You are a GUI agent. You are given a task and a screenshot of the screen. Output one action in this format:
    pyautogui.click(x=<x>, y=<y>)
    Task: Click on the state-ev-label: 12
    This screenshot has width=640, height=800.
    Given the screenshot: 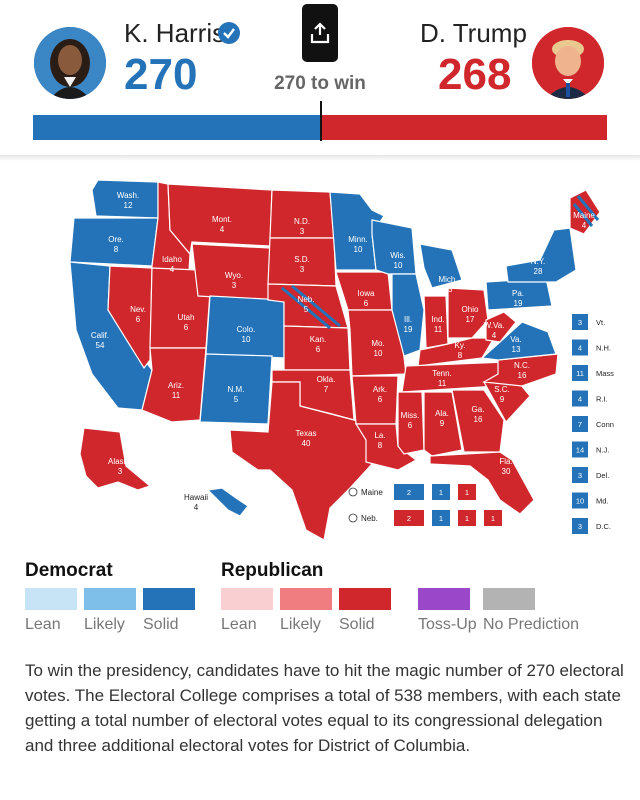 What is the action you would take?
    pyautogui.click(x=128, y=205)
    